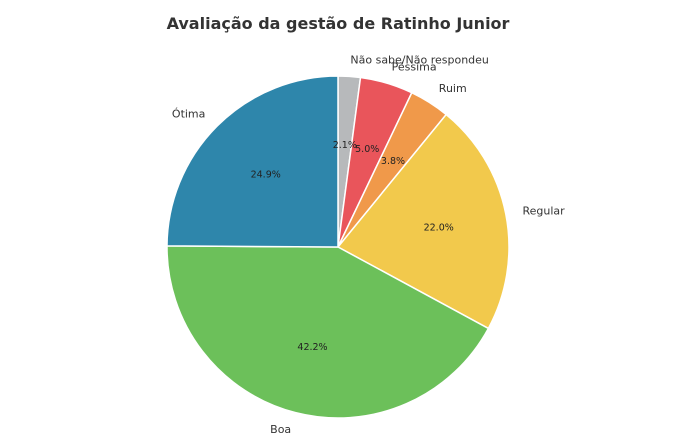 The image size is (700, 440). I want to click on slice-label: Ruim, so click(453, 88).